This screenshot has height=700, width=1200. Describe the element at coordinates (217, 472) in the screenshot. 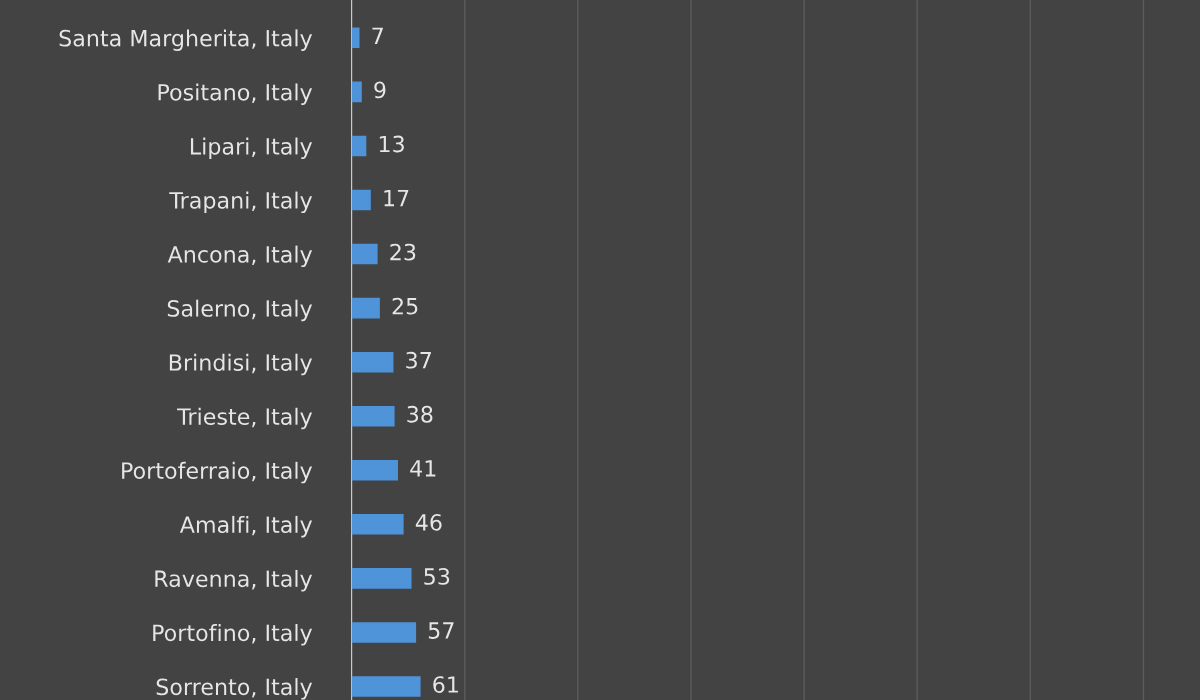

I see `y-tick-label: Portoferraio, Italy` at that location.